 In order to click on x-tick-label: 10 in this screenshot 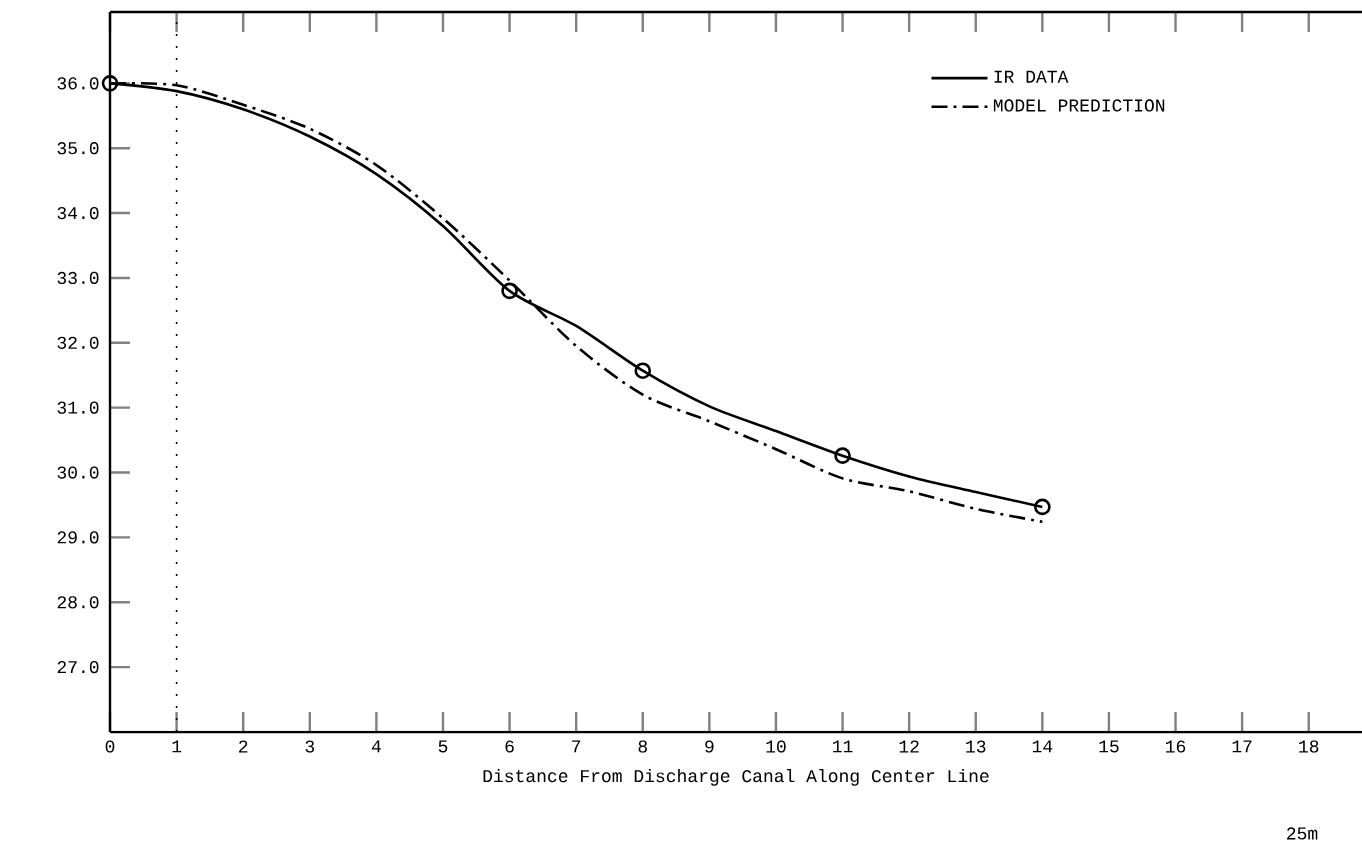, I will do `click(776, 746)`.